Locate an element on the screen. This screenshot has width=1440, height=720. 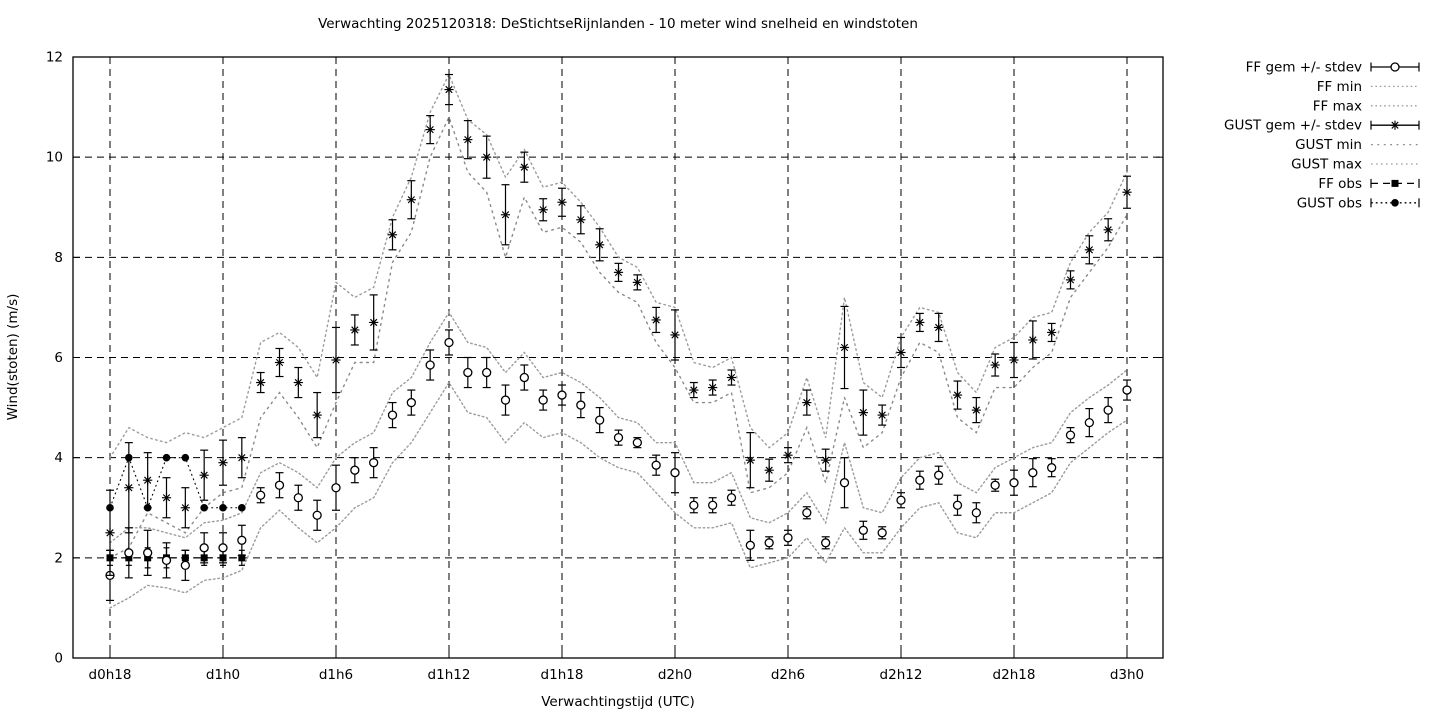
gust_obs-line is located at coordinates (175, 483).